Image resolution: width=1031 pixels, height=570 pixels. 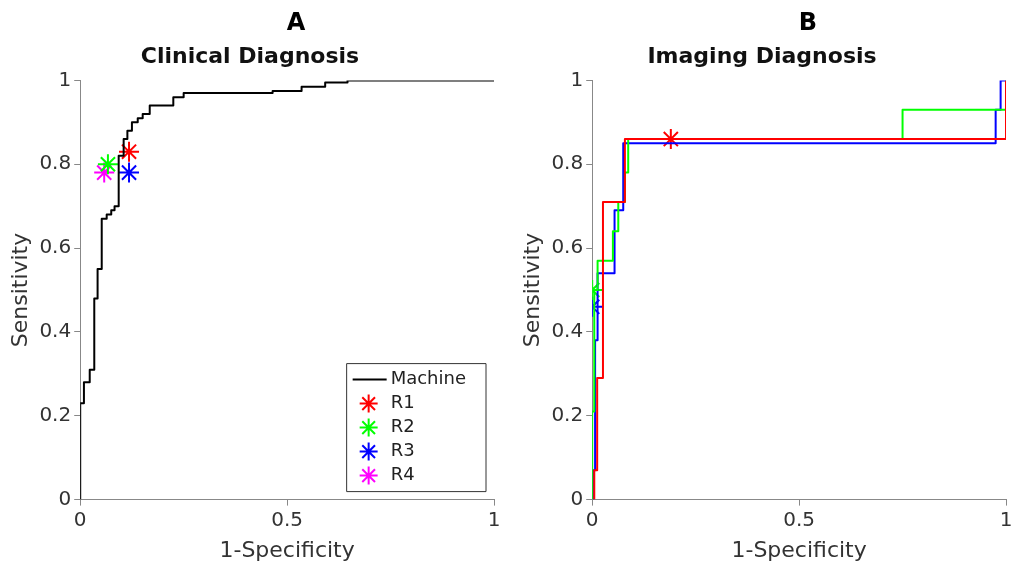 What do you see at coordinates (428, 378) in the screenshot?
I see `legend-label: Machine` at bounding box center [428, 378].